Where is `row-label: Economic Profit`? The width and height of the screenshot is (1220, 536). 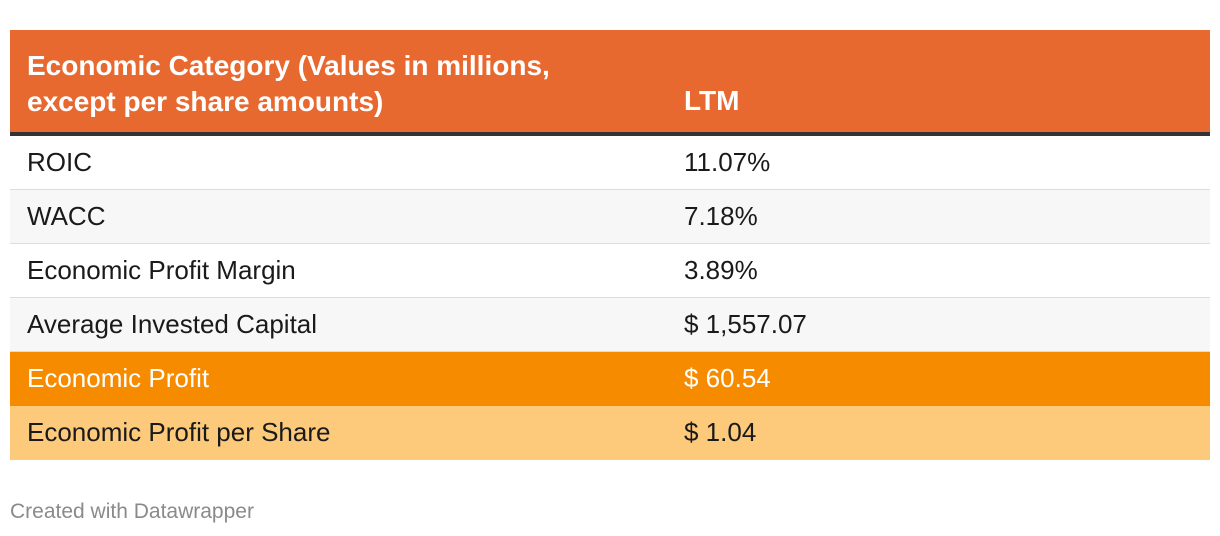
row-label: Economic Profit is located at coordinates (118, 378).